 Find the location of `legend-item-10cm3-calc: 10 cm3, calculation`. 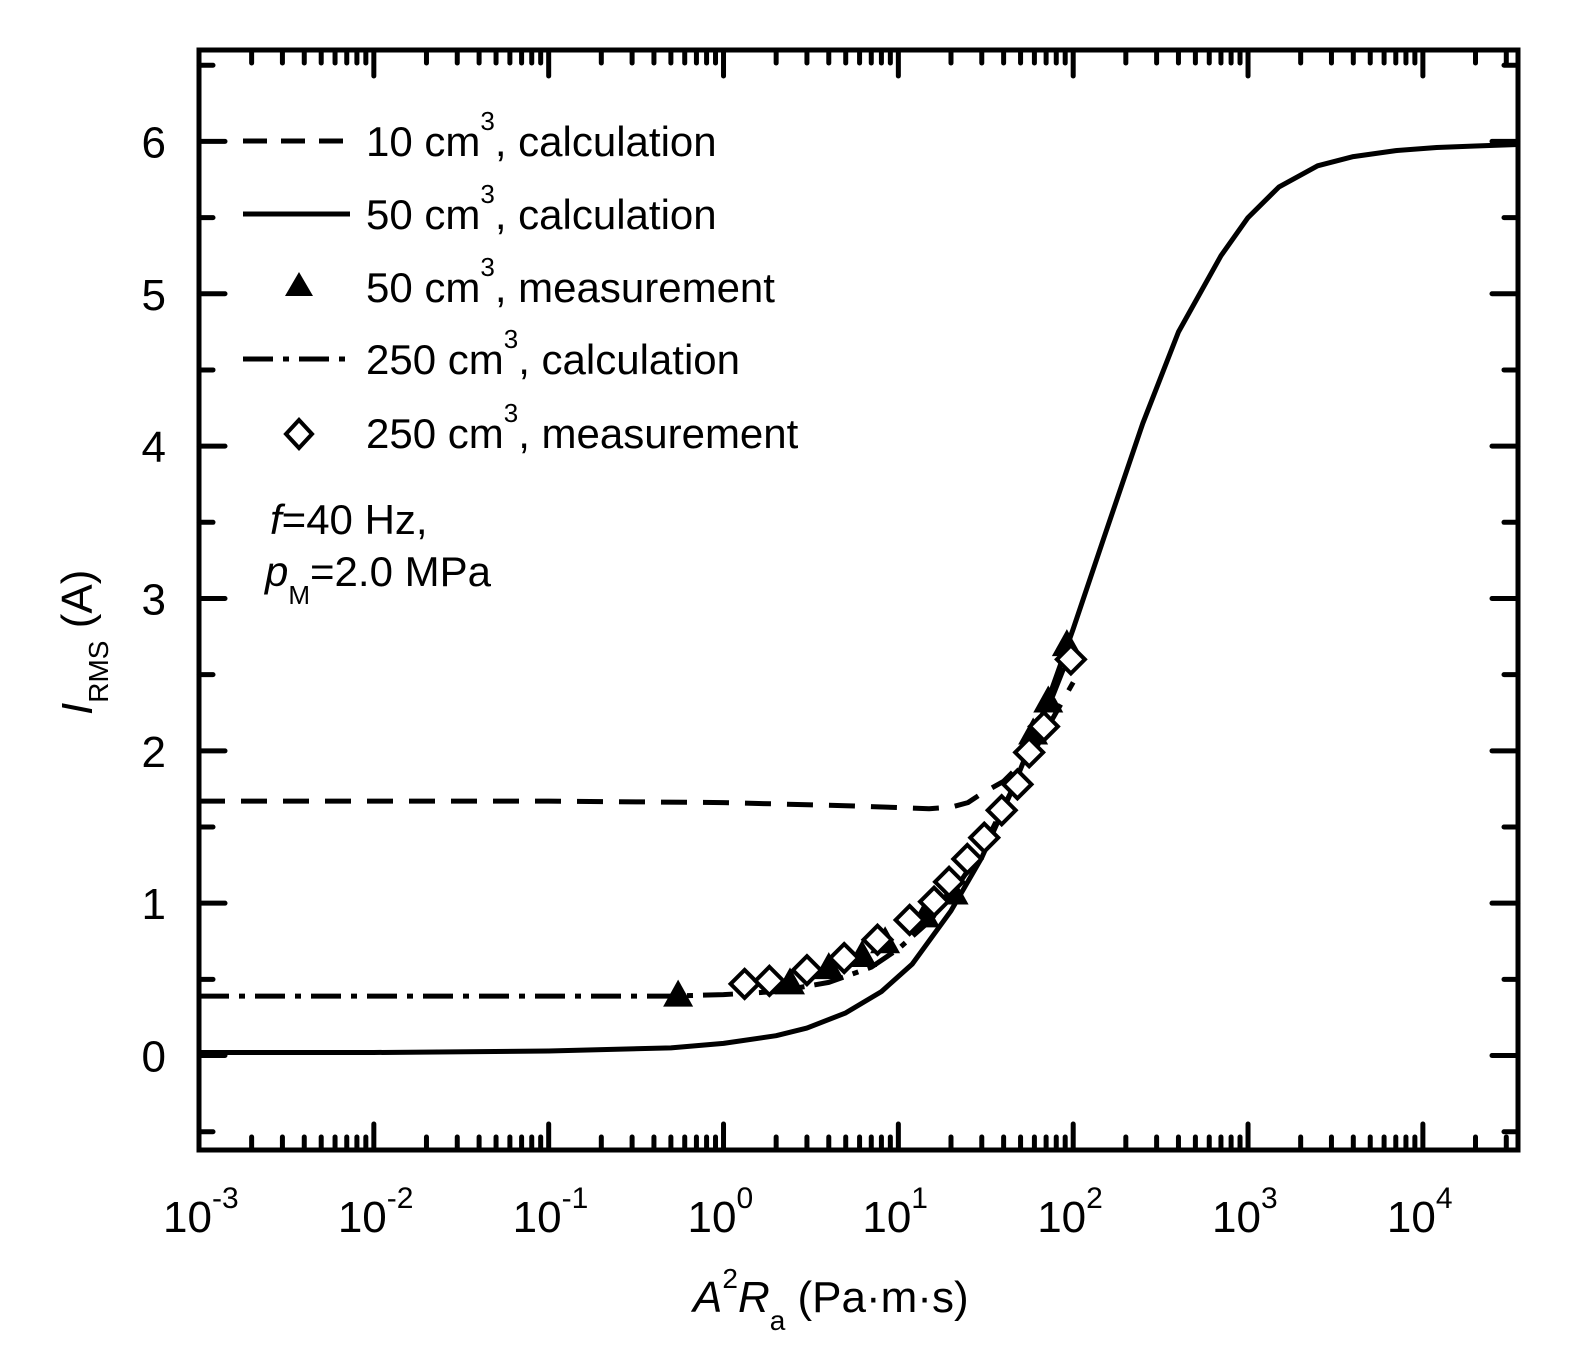

legend-item-10cm3-calc: 10 cm3, calculation is located at coordinates (480, 135).